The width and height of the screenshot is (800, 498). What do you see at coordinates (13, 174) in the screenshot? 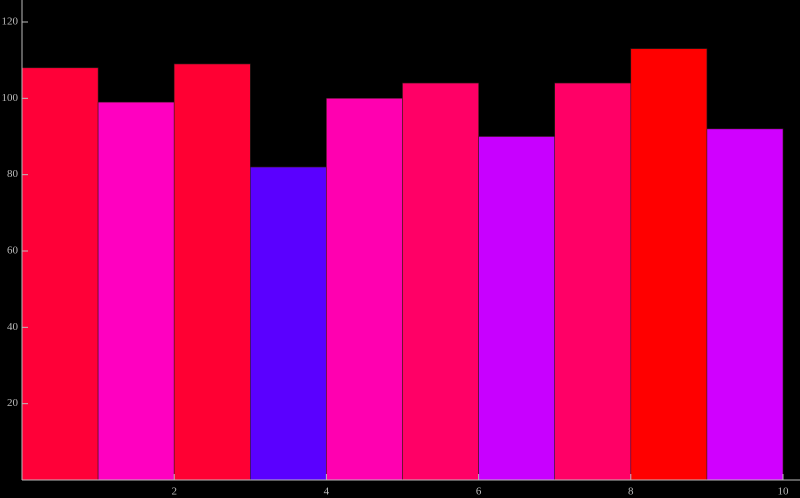
I see `y-tick-label: 80` at bounding box center [13, 174].